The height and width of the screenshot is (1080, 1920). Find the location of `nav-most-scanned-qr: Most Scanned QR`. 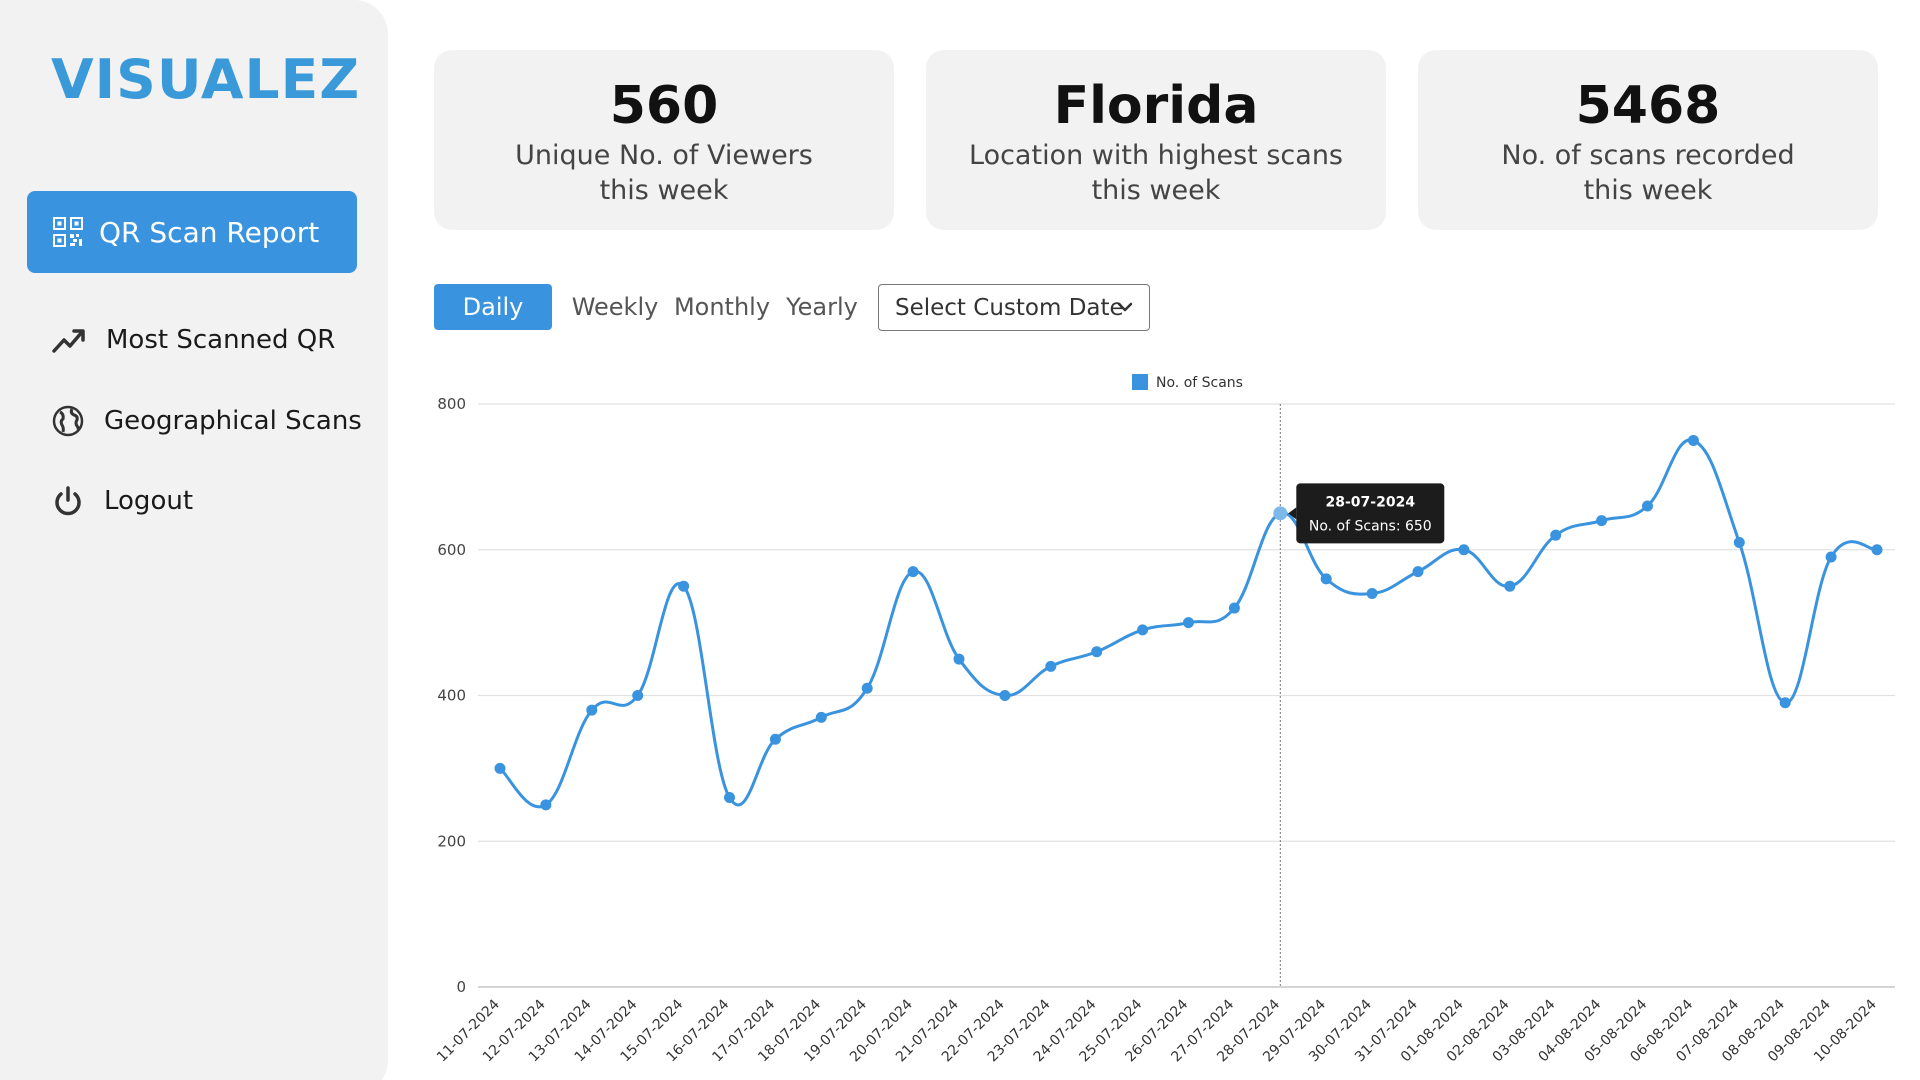

nav-most-scanned-qr: Most Scanned QR is located at coordinates (193, 340).